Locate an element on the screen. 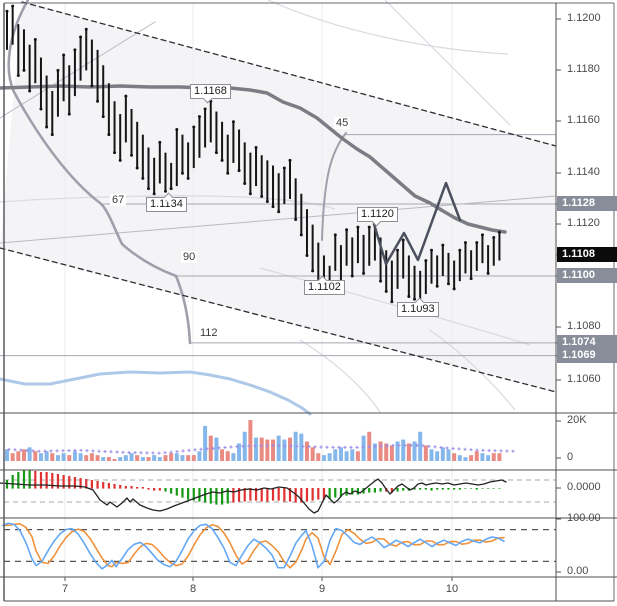  price-axis-label: 100.00 is located at coordinates (584, 518).